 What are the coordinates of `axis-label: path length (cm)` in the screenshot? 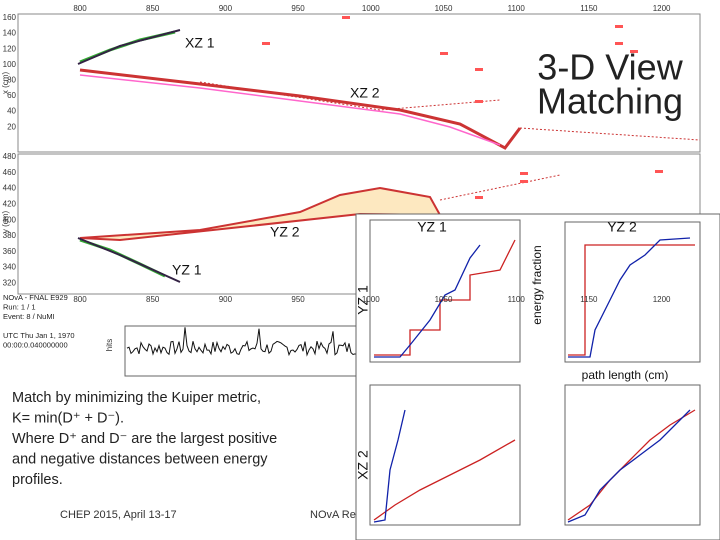 It's located at (625, 375).